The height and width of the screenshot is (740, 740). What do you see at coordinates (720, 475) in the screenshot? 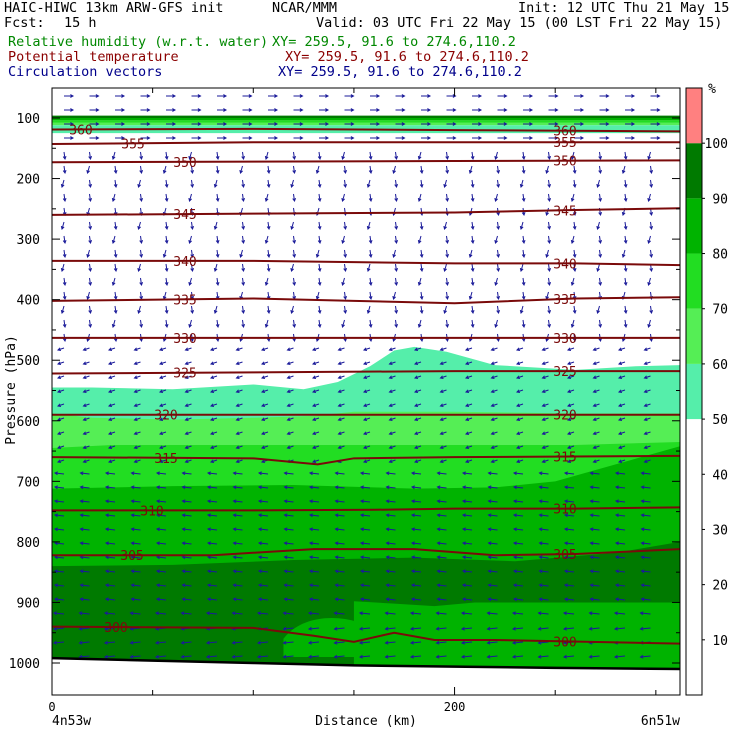
I see `colorbar-label: 40` at bounding box center [720, 475].